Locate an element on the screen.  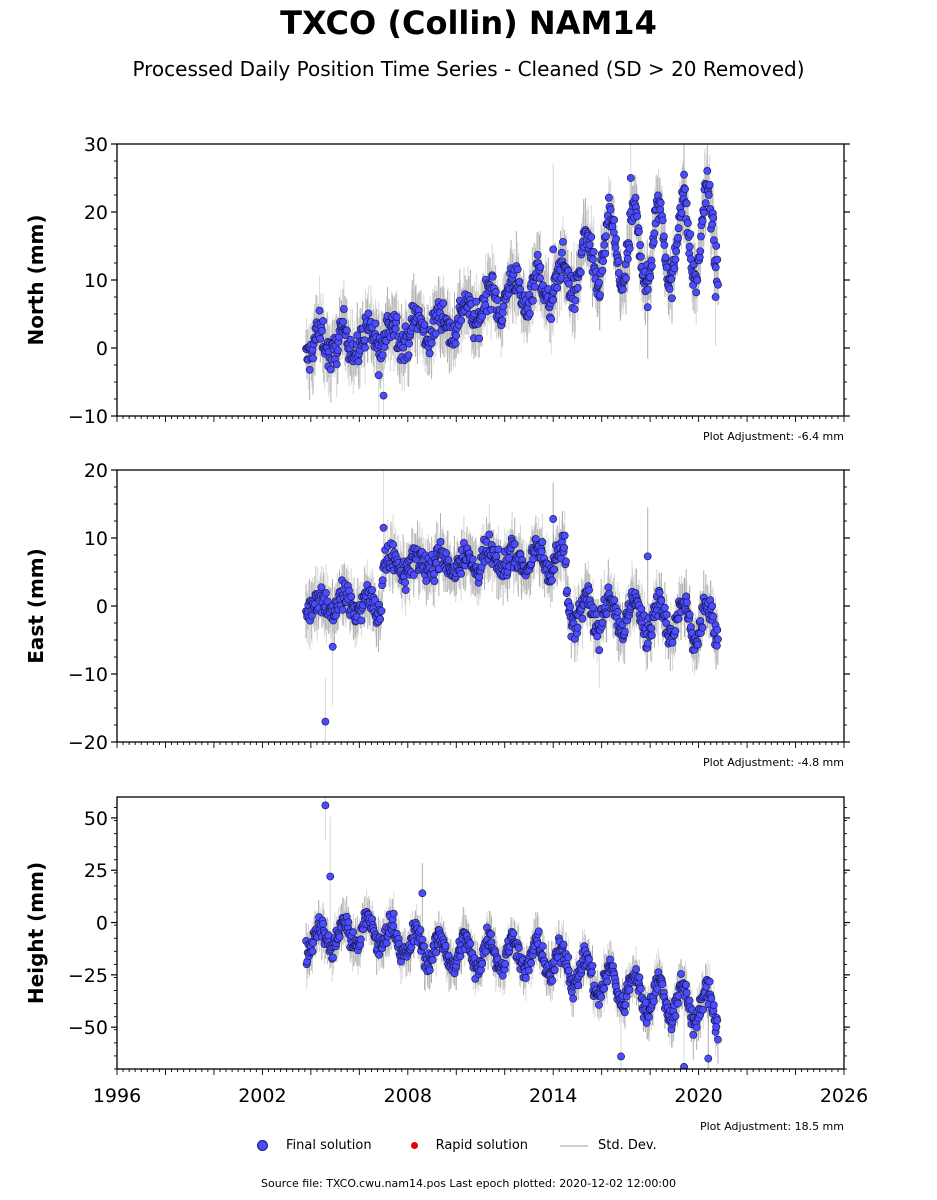
legend-final: Final solution is located at coordinates (311, 1145).